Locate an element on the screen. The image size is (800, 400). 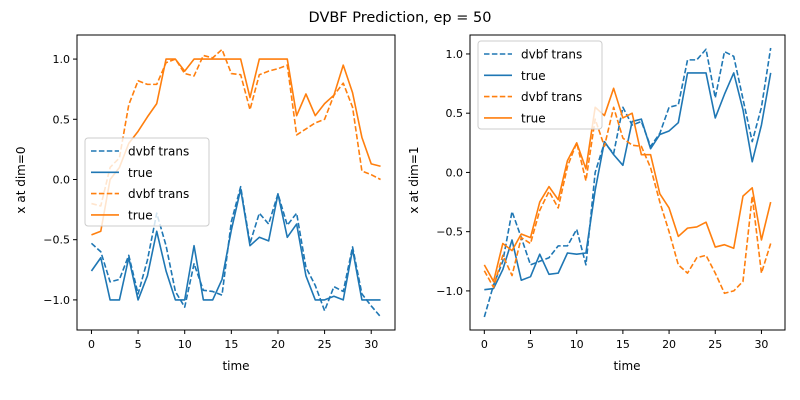
right-x-tick-label: 10 is located at coordinates (577, 344).